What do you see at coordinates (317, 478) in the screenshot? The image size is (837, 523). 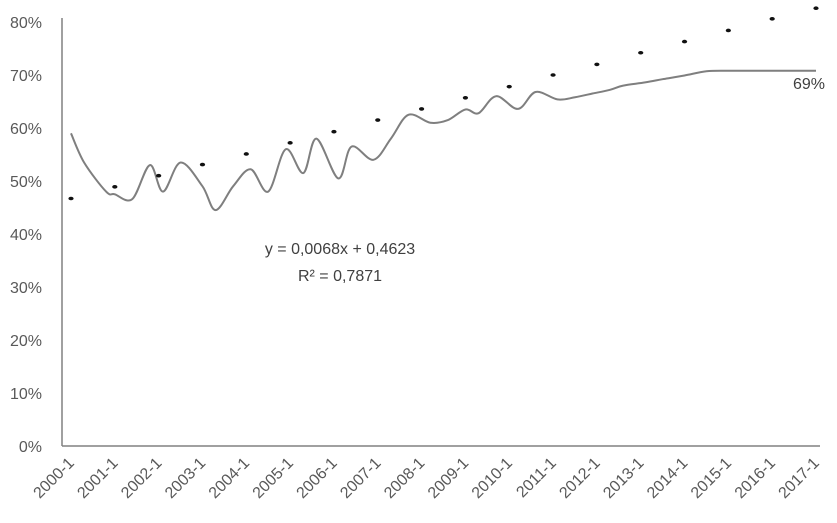 I see `x-tick-label: 2006-1` at bounding box center [317, 478].